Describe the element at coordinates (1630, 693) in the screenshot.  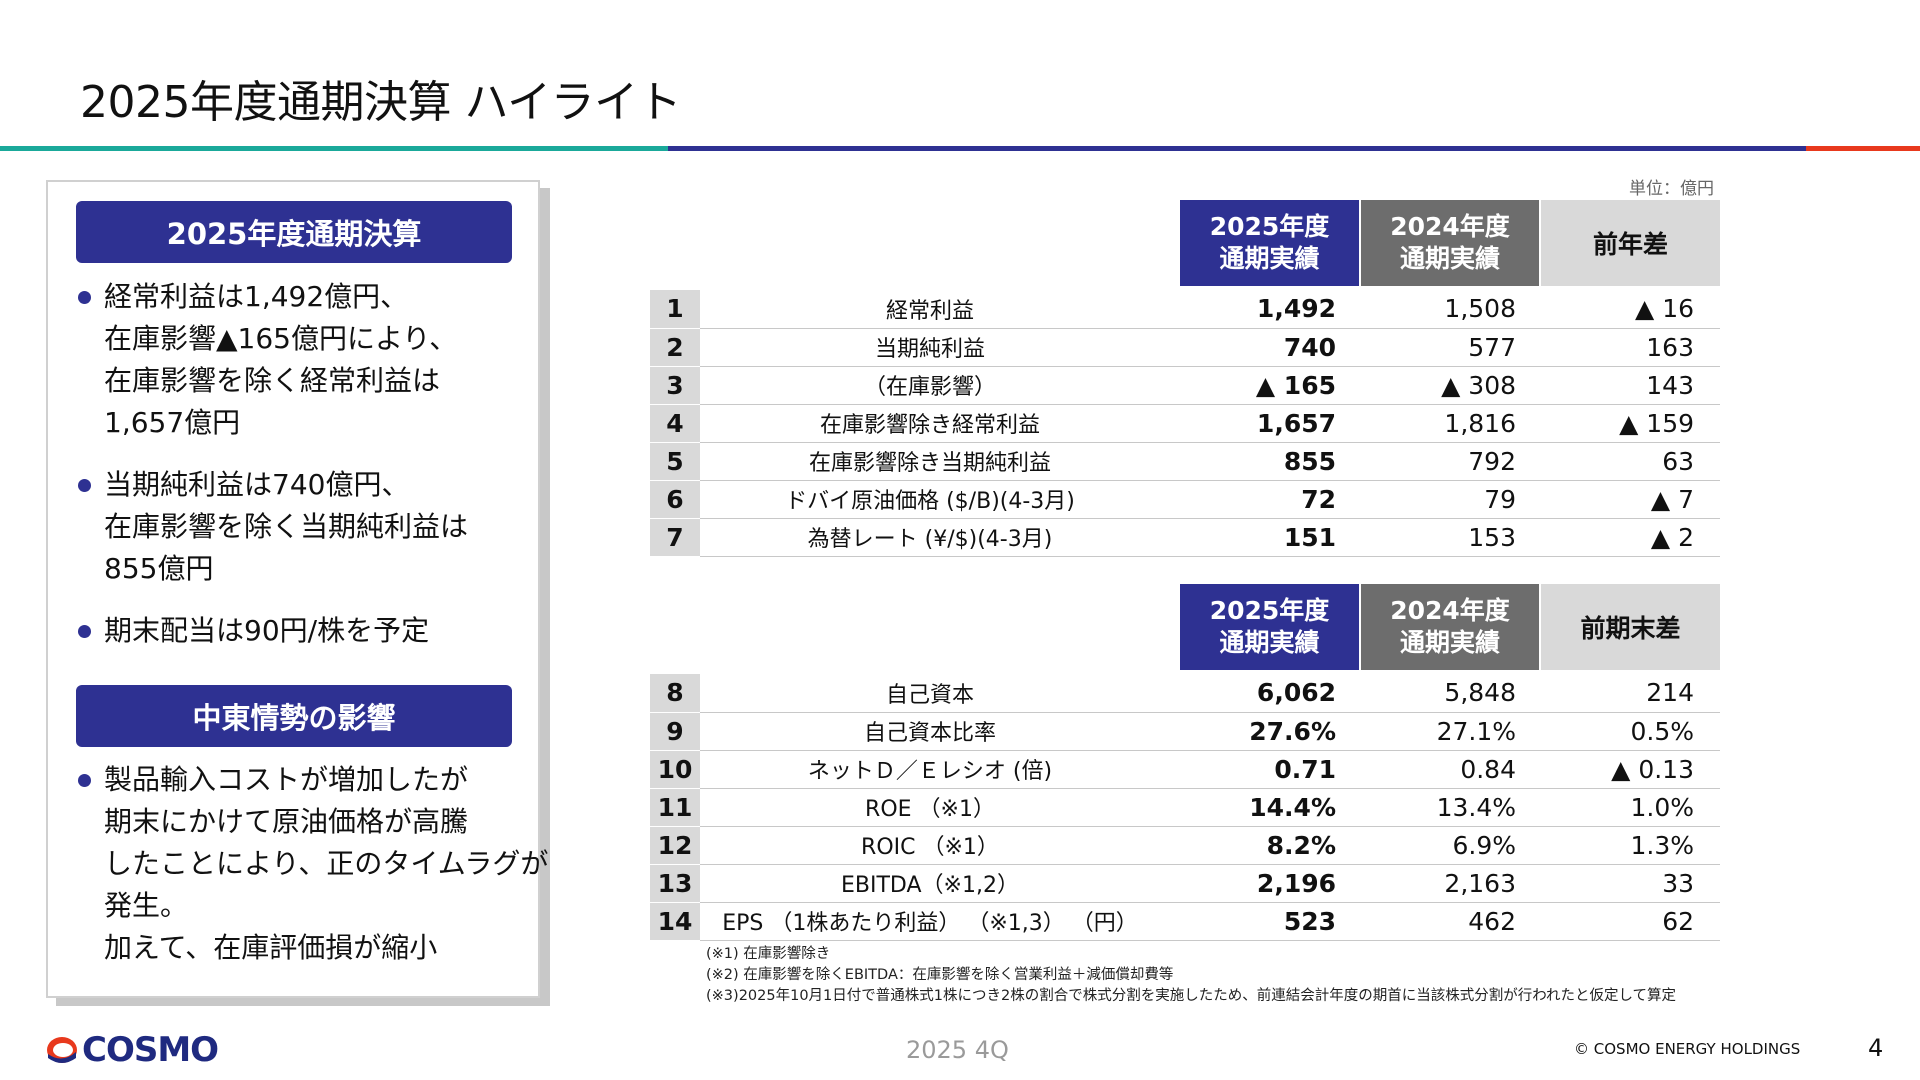
I see `value-difference: 214` at that location.